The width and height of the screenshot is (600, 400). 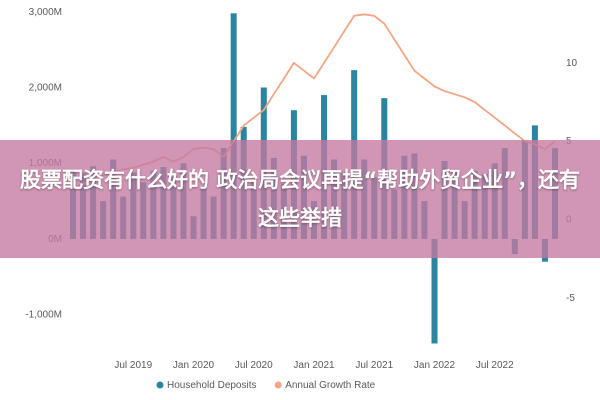 What do you see at coordinates (570, 298) in the screenshot?
I see `right-axis-tick-label: -5` at bounding box center [570, 298].